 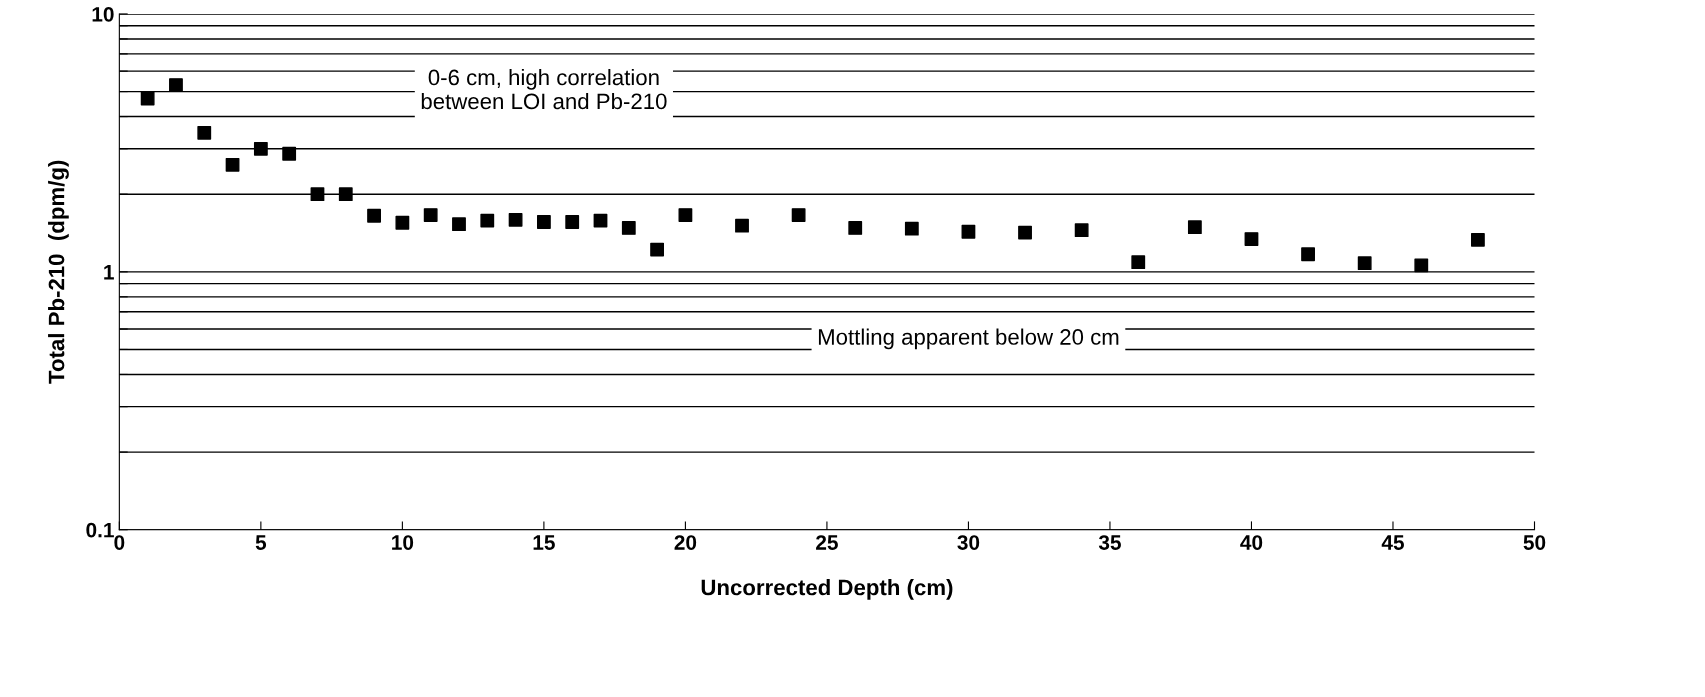 What do you see at coordinates (100, 530) in the screenshot?
I see `y-tick-label: 0.1` at bounding box center [100, 530].